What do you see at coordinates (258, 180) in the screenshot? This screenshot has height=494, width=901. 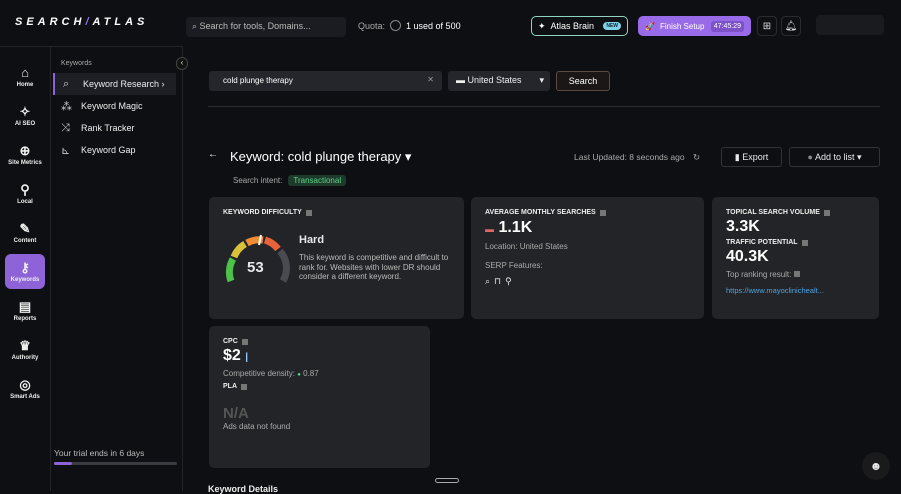 I see `intent-label: Search intent:` at bounding box center [258, 180].